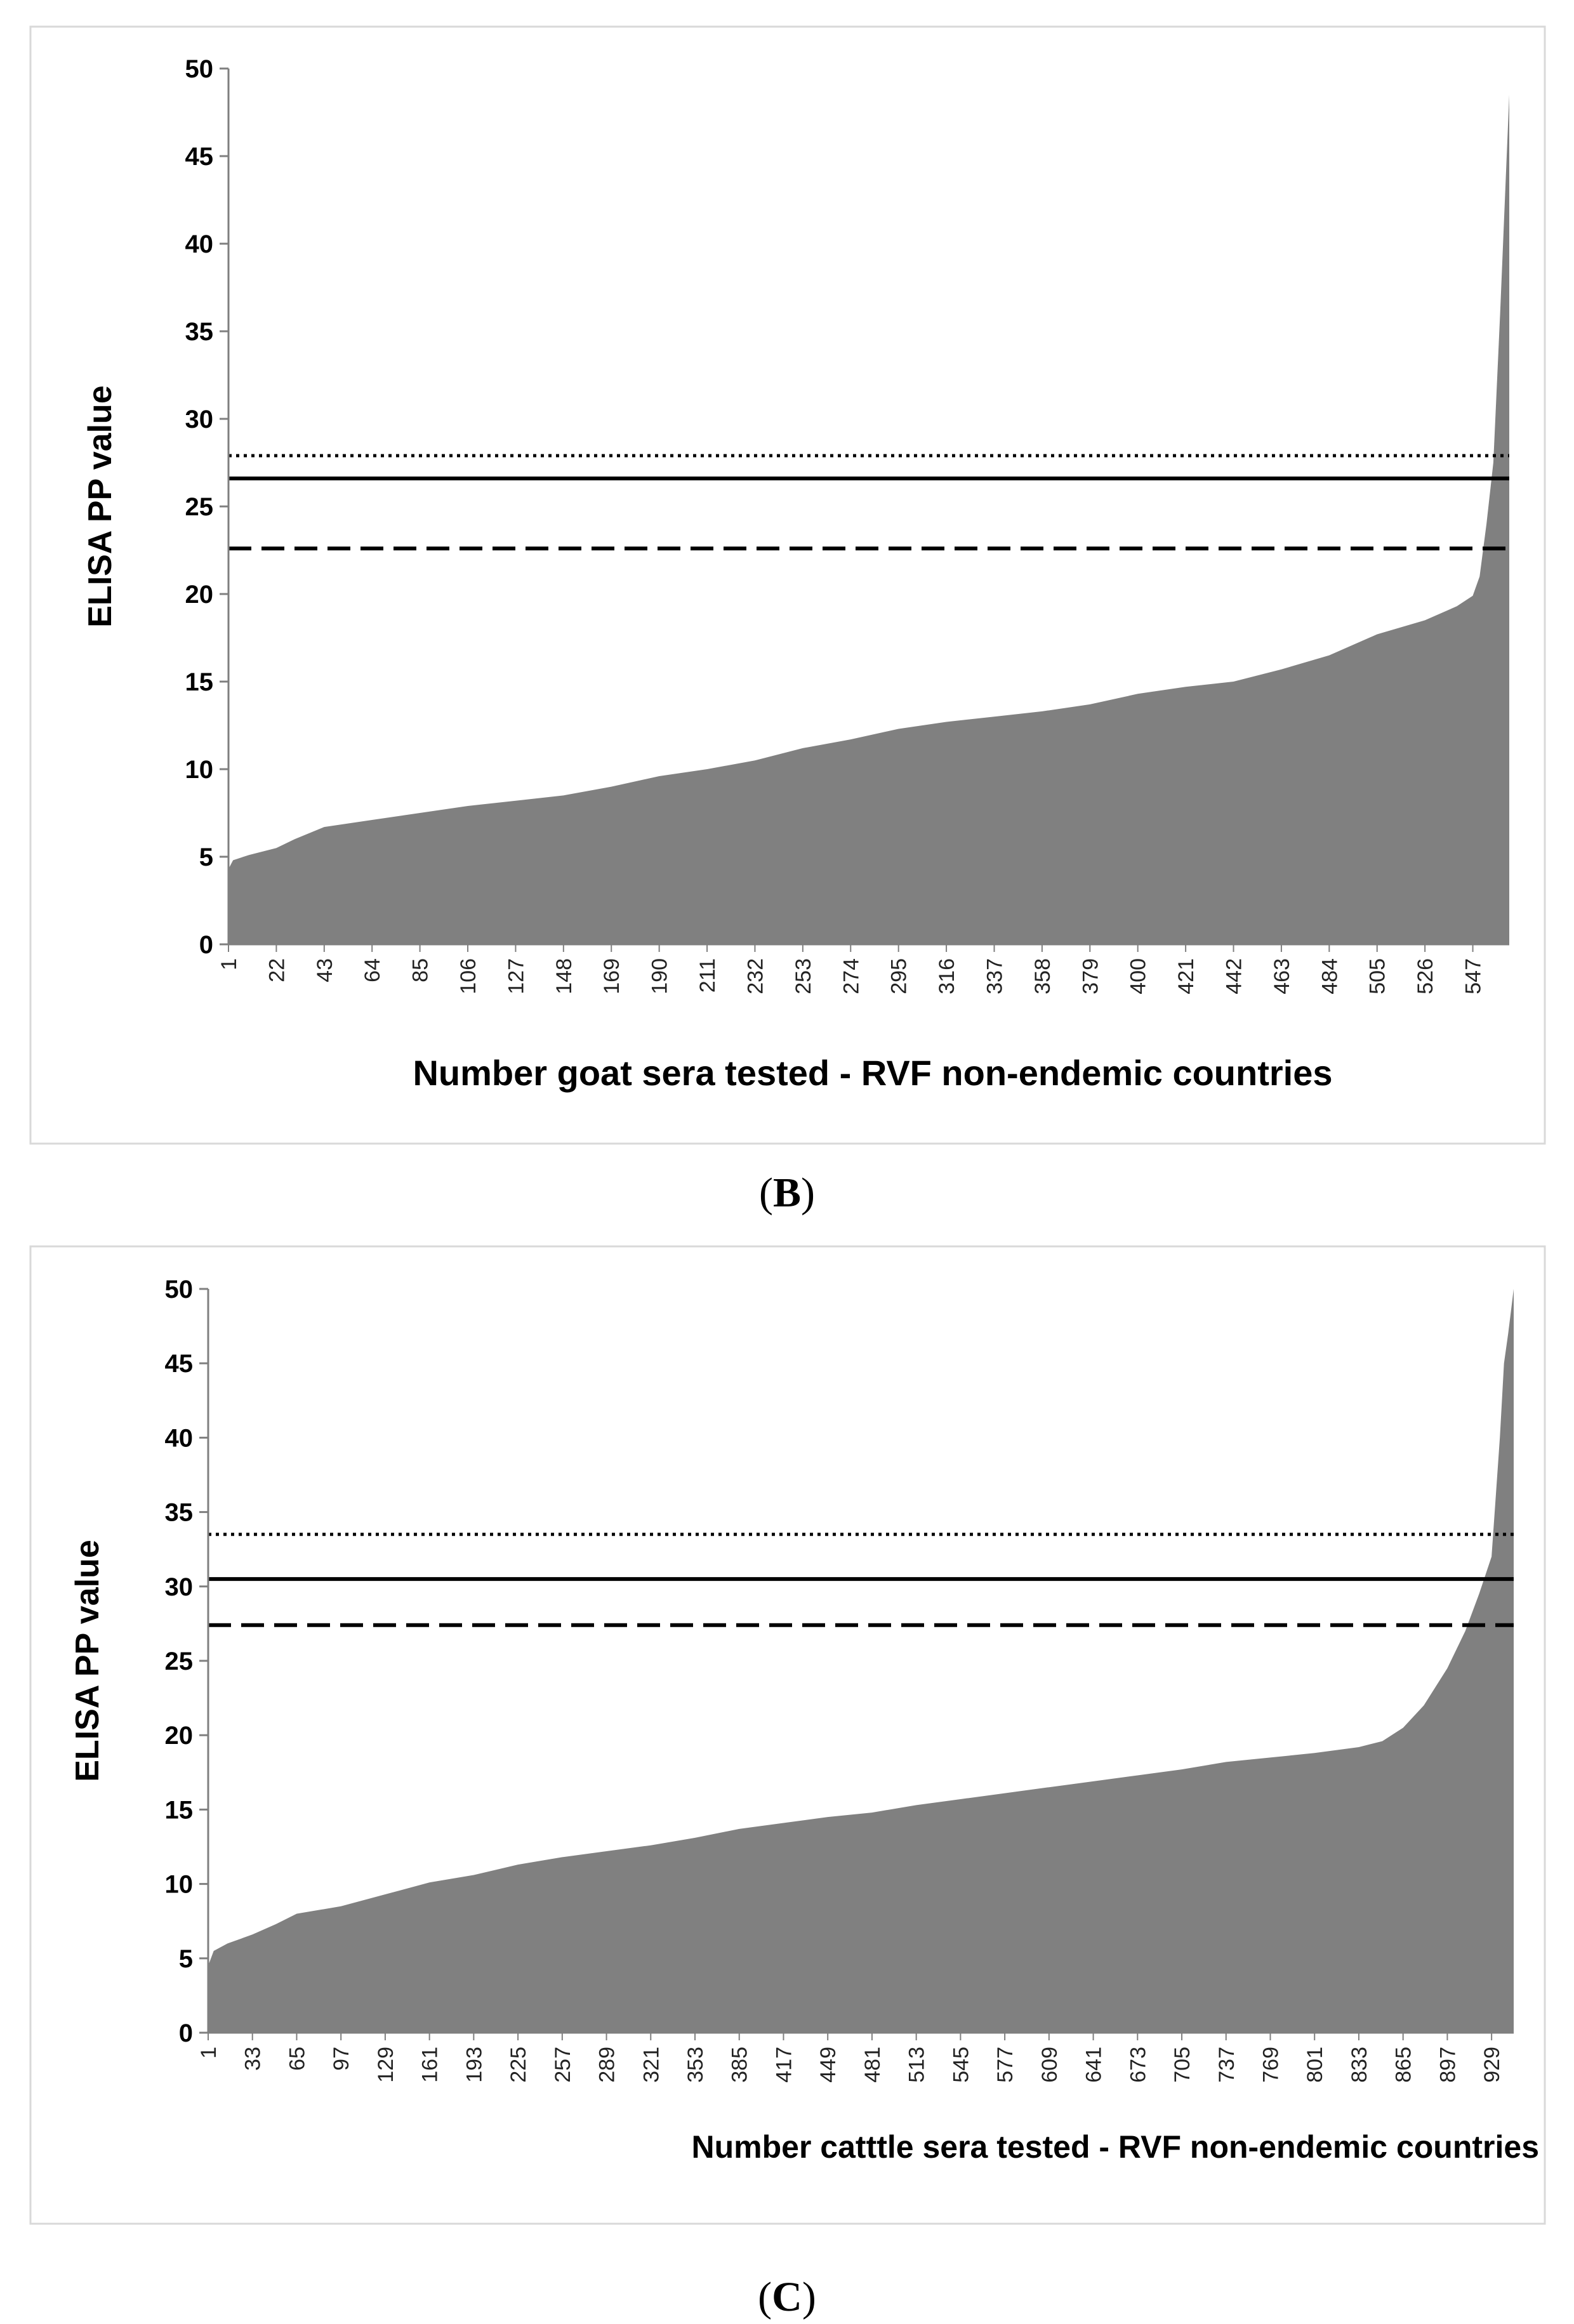 This screenshot has height=2324, width=1574. What do you see at coordinates (186, 2033) in the screenshot?
I see `chart-c-y-tick-label: 0` at bounding box center [186, 2033].